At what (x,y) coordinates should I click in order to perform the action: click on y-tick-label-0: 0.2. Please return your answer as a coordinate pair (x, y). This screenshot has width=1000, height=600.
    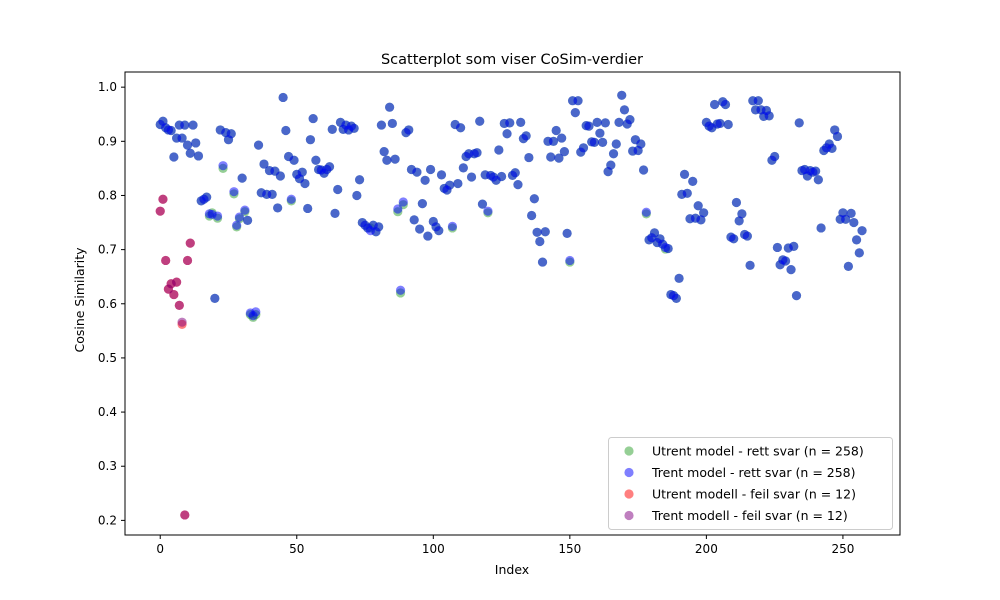
    Looking at the image, I should click on (107, 520).